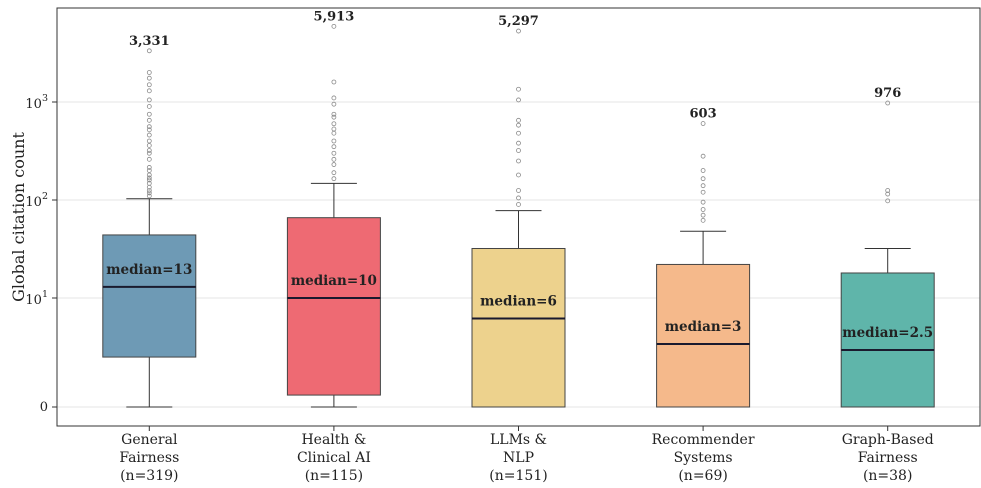 This screenshot has width=981, height=488. What do you see at coordinates (45, 196) in the screenshot?
I see `y-tick-exponent: 2` at bounding box center [45, 196].